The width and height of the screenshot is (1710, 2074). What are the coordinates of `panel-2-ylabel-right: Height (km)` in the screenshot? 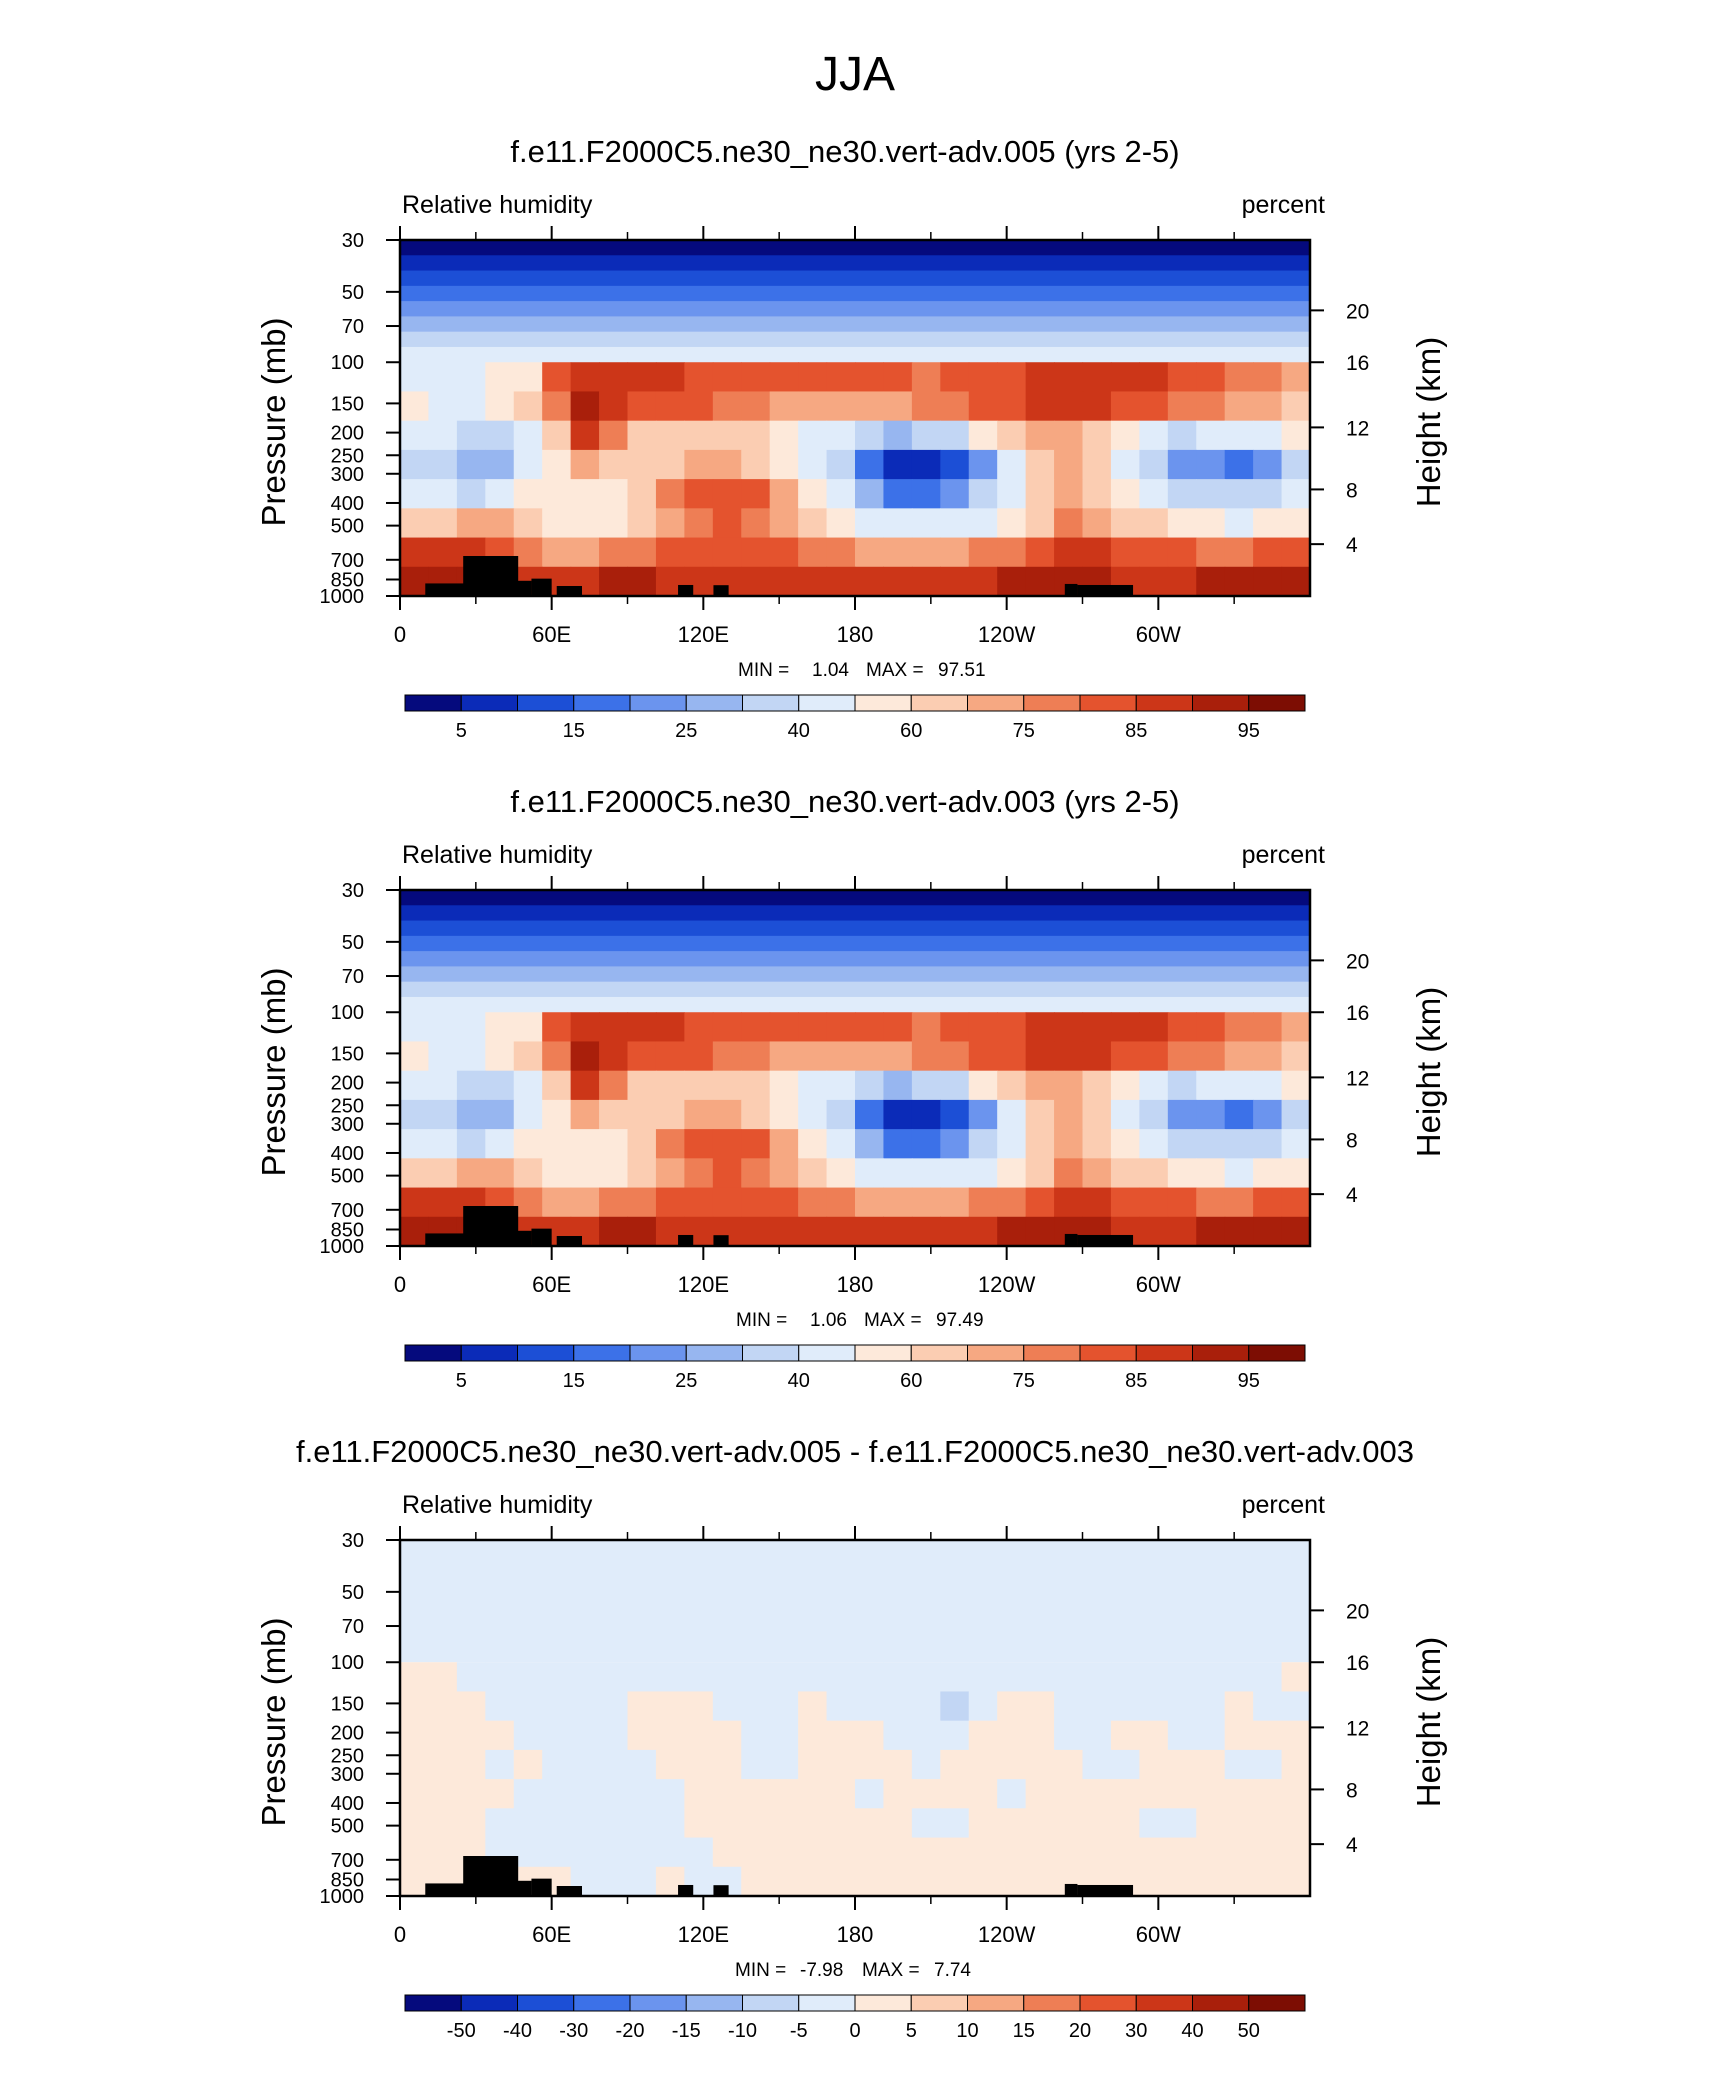 It's located at (1428, 1072).